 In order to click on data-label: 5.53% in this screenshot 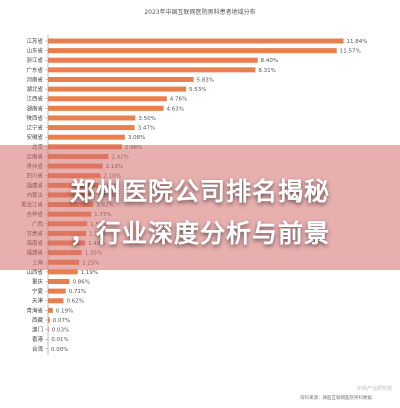, I will do `click(197, 90)`.